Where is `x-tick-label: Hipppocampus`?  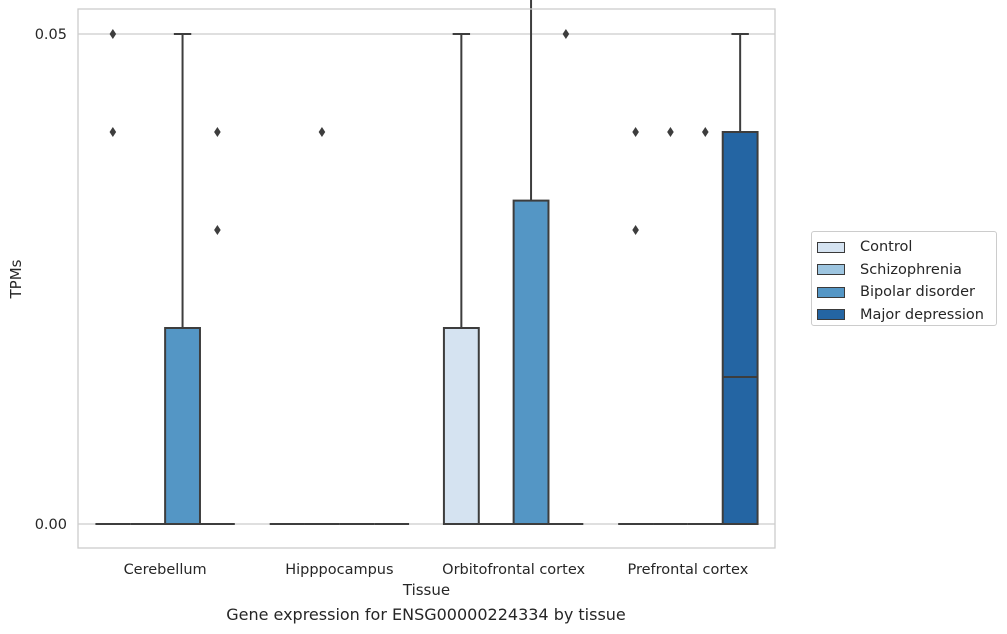
x-tick-label: Hipppocampus is located at coordinates (339, 570).